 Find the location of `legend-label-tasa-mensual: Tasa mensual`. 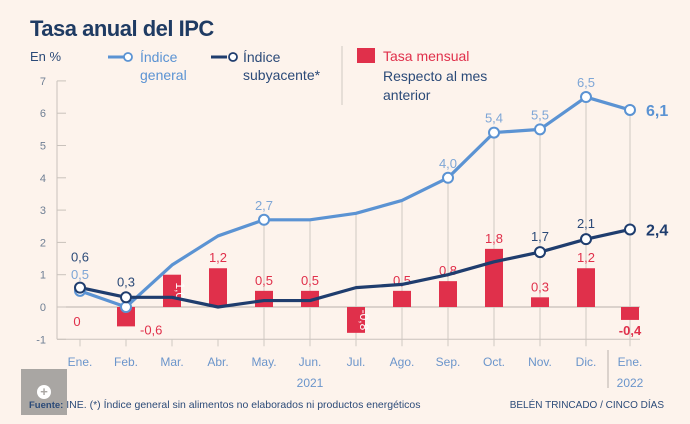

legend-label-tasa-mensual: Tasa mensual is located at coordinates (426, 56).